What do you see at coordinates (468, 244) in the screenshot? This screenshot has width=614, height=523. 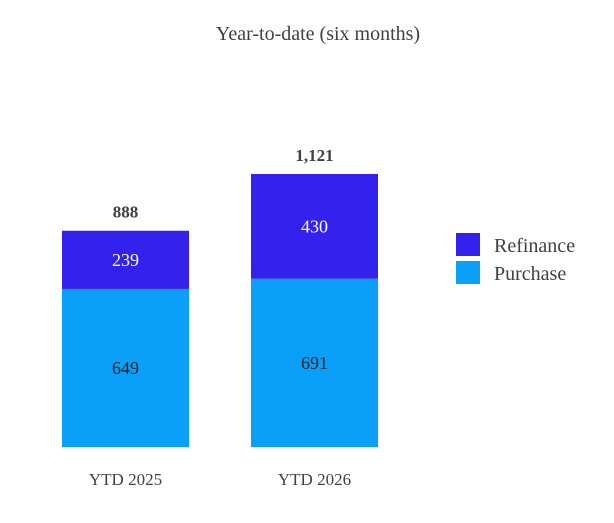 I see `legend-swatch-refinance` at bounding box center [468, 244].